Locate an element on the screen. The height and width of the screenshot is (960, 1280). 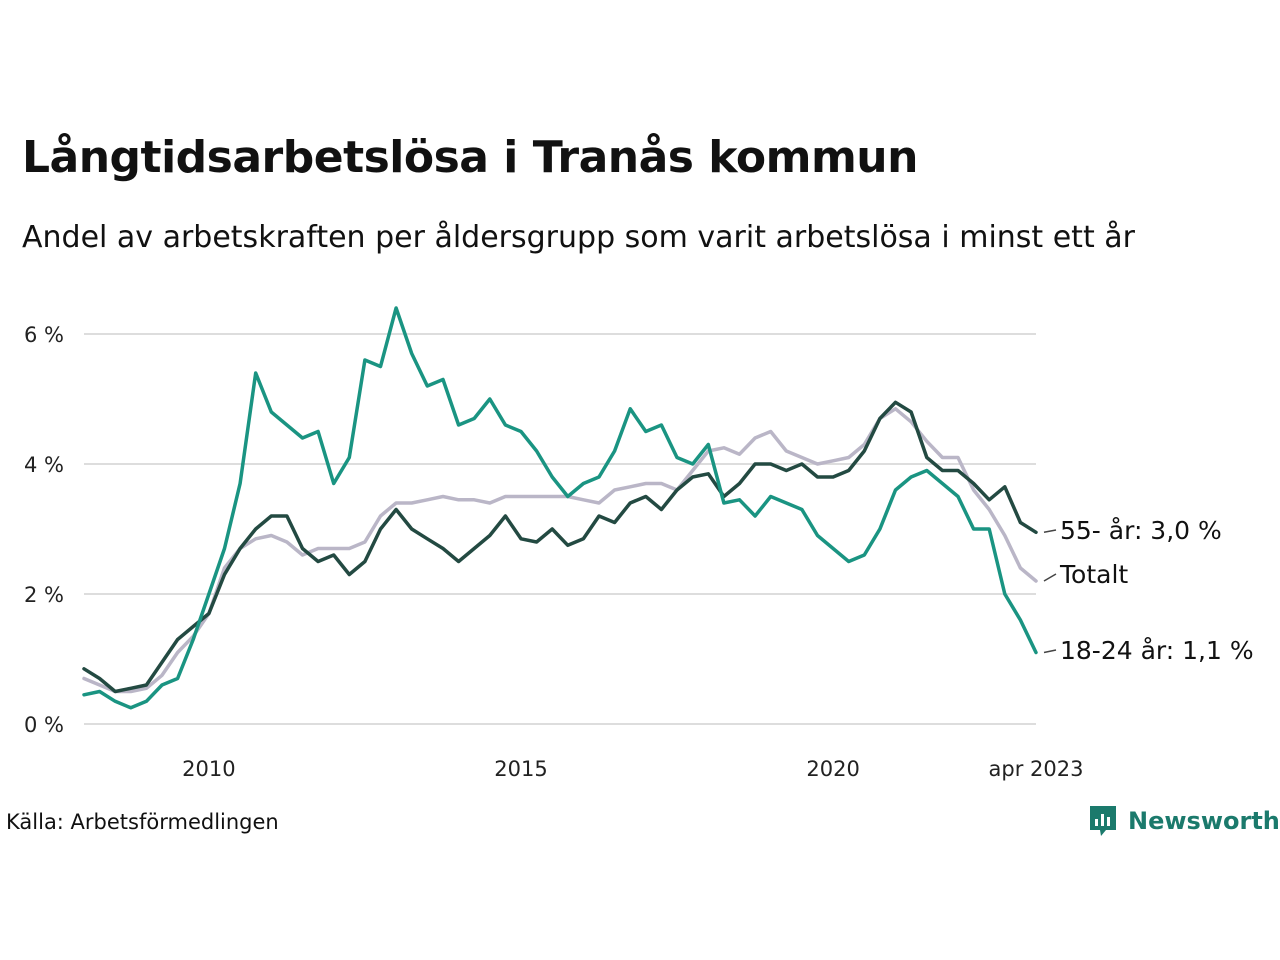
brand: Newsworthy is located at coordinates (1184, 821).